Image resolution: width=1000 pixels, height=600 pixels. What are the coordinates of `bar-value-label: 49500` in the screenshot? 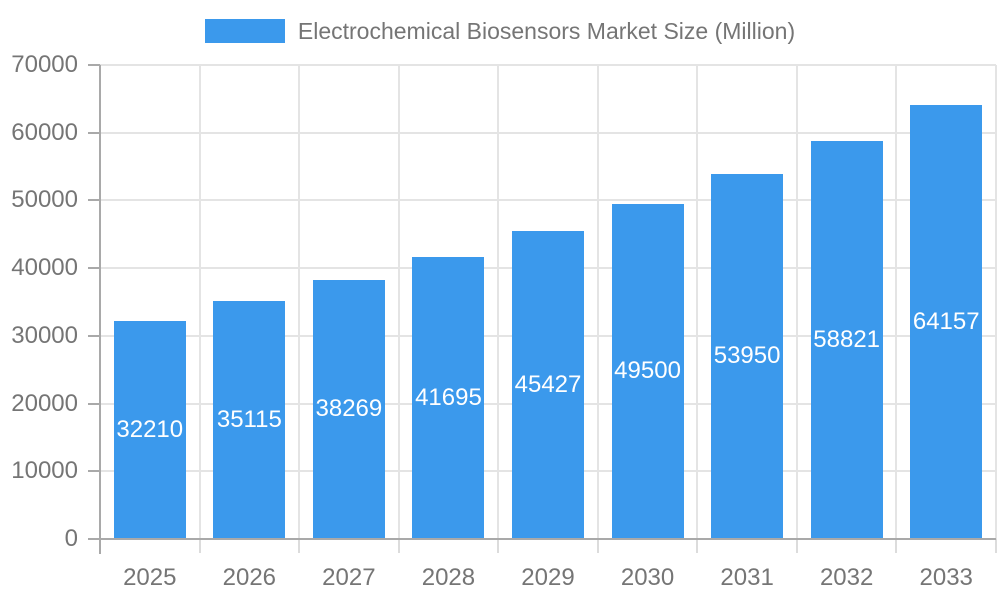 It's located at (647, 371).